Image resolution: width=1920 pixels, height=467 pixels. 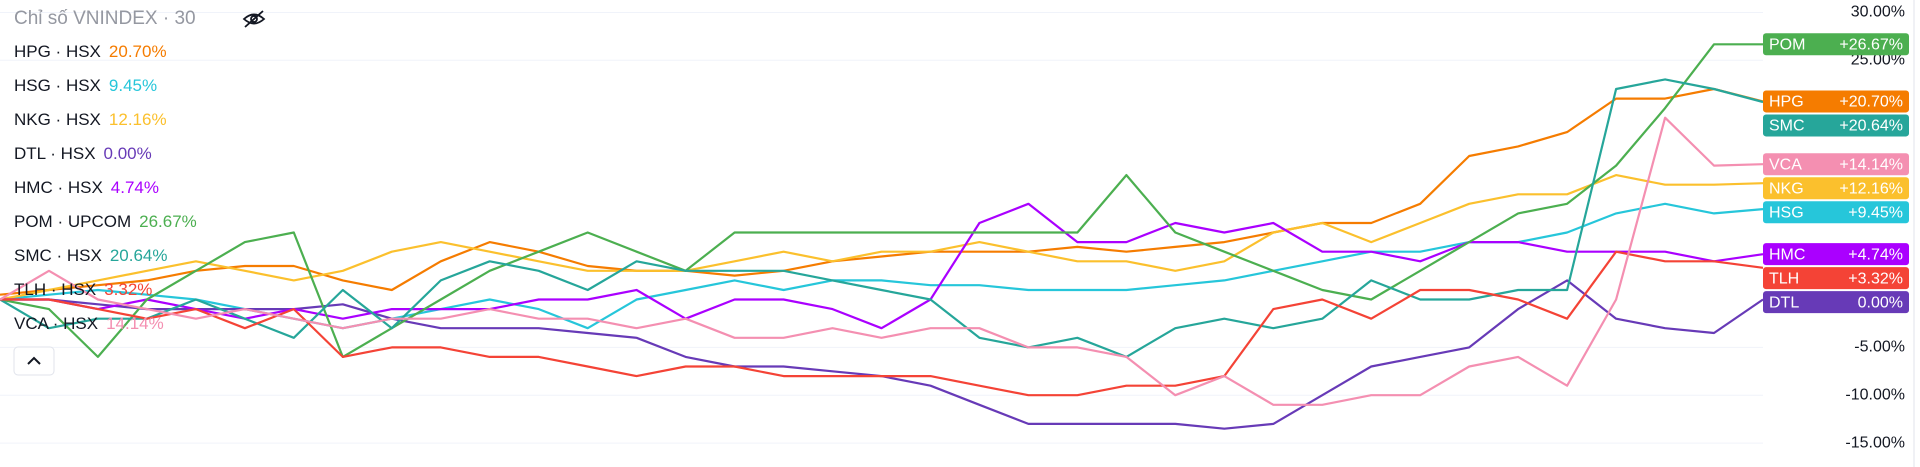 What do you see at coordinates (1871, 164) in the screenshot?
I see `pill-value: +14.14%` at bounding box center [1871, 164].